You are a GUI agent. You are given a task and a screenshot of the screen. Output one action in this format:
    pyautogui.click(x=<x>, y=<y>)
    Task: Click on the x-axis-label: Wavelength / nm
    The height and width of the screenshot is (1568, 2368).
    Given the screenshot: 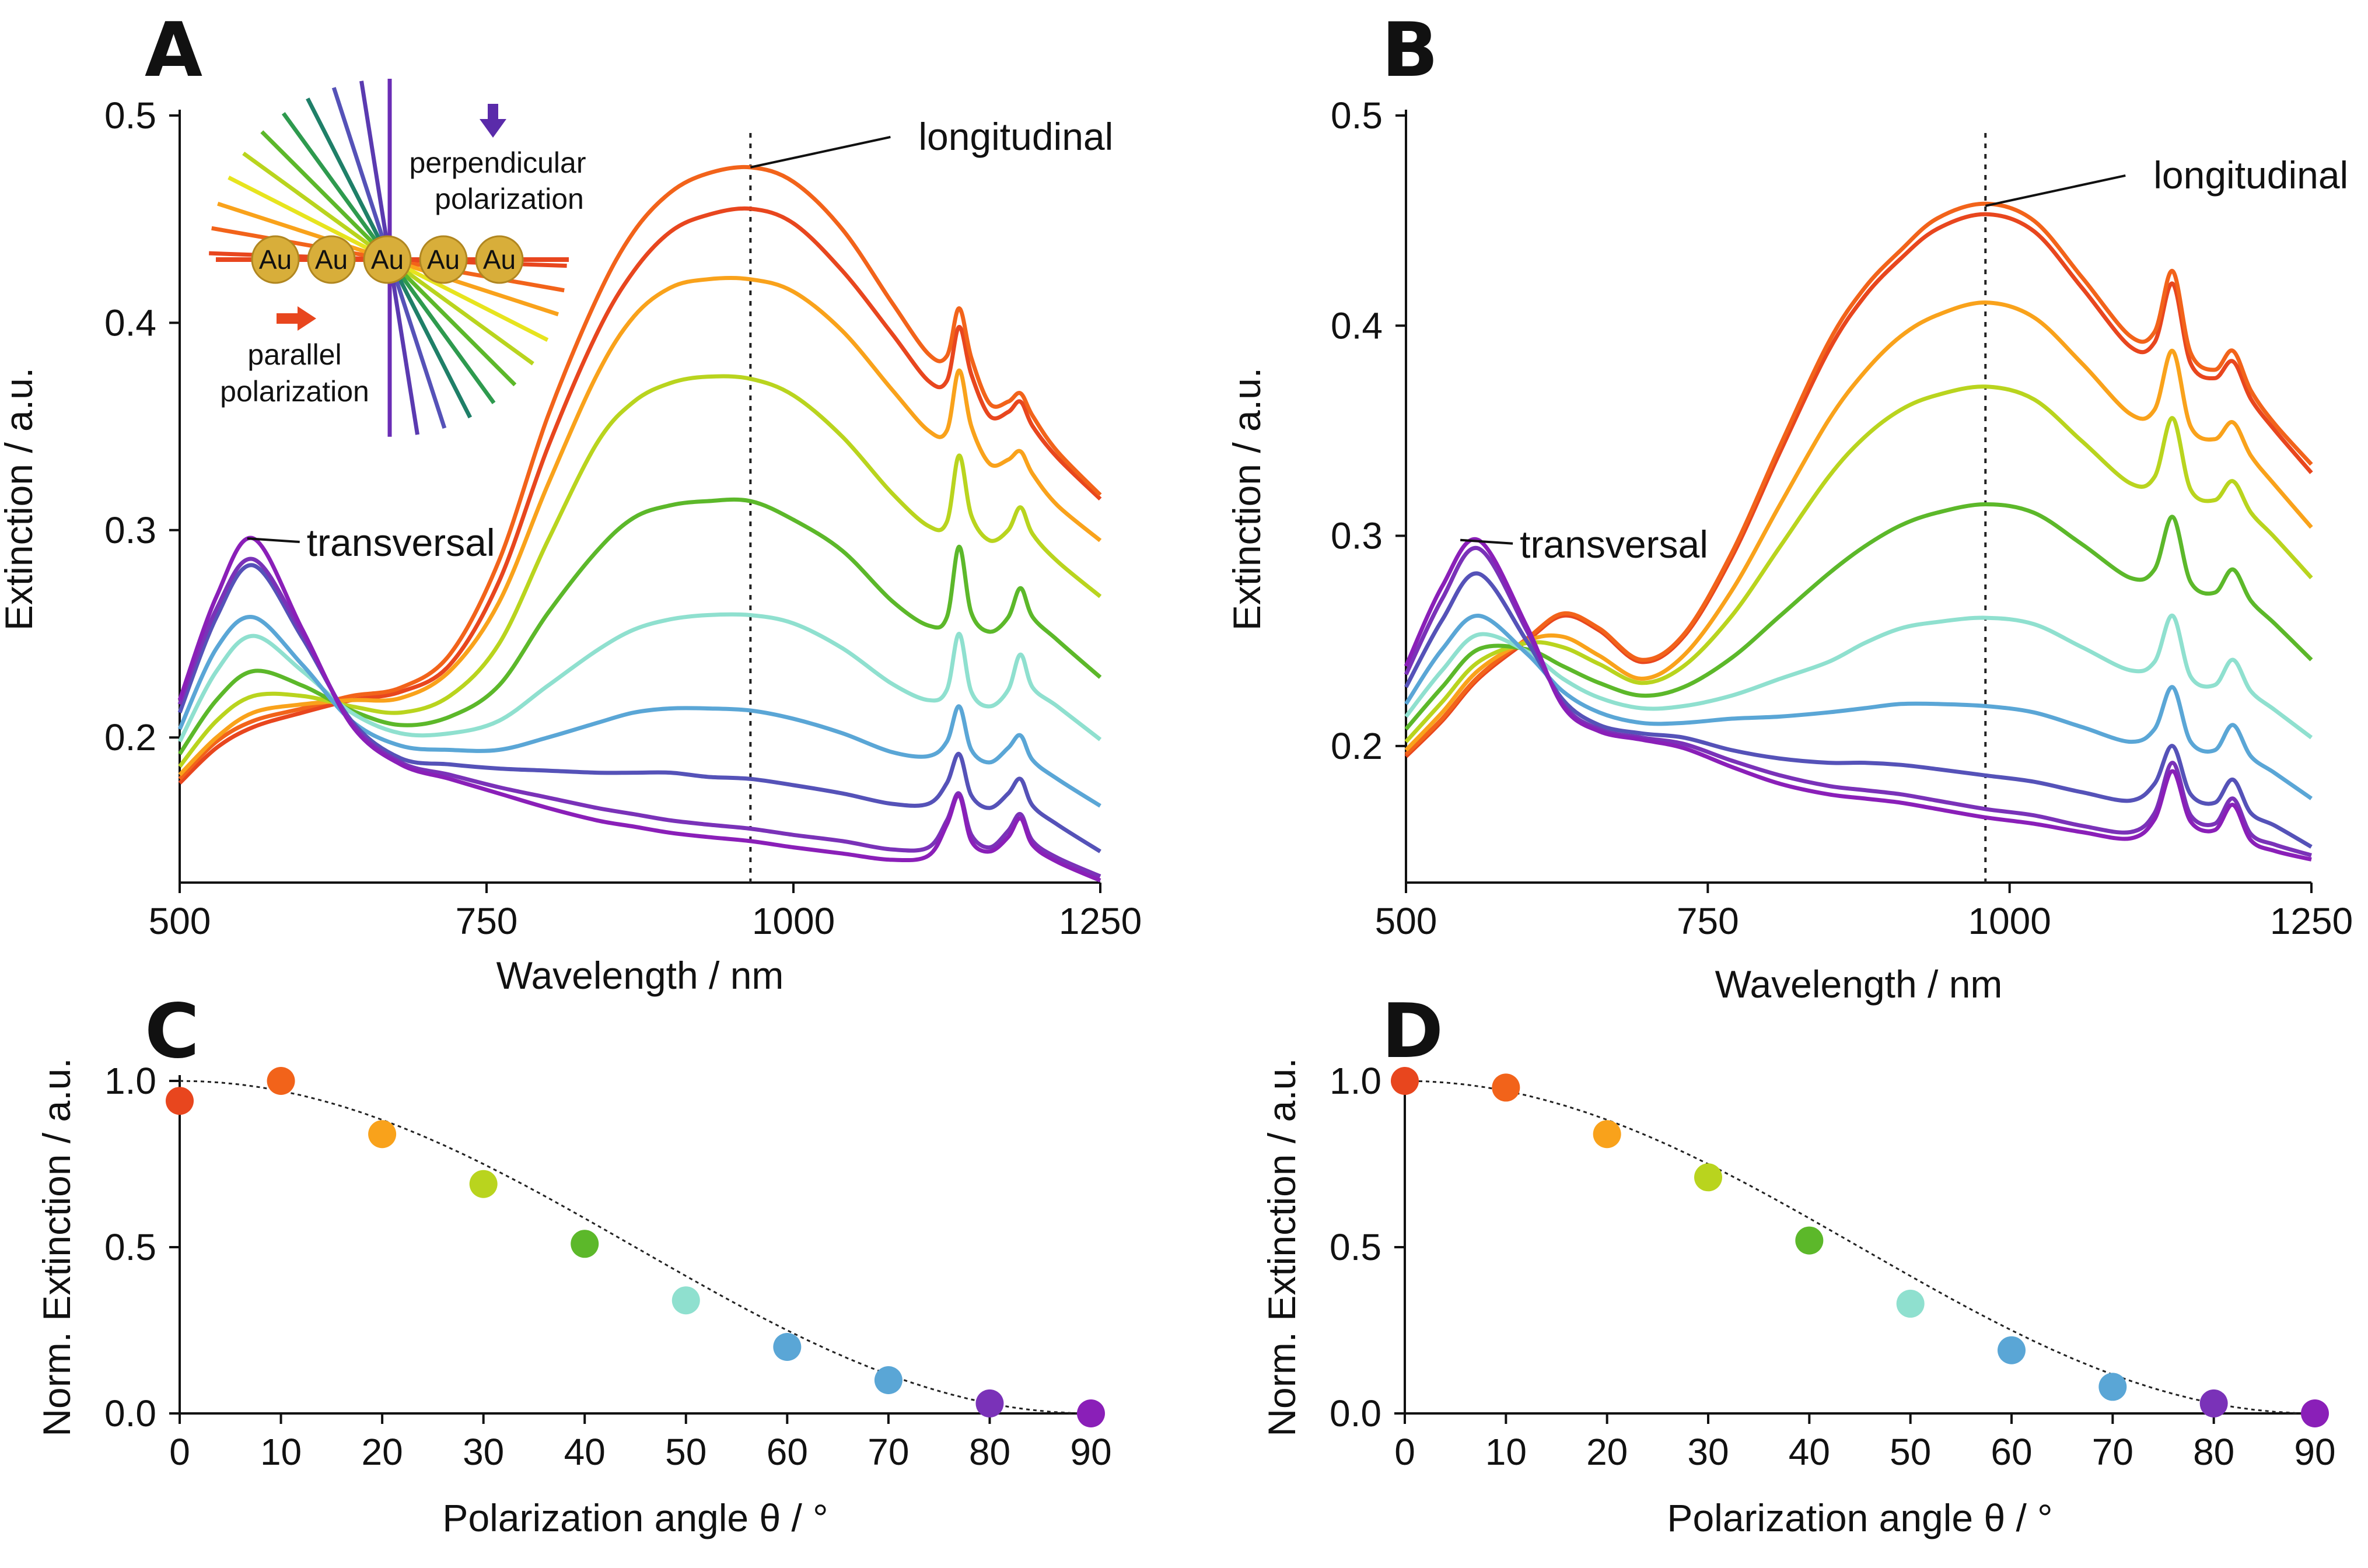 What is the action you would take?
    pyautogui.click(x=640, y=975)
    